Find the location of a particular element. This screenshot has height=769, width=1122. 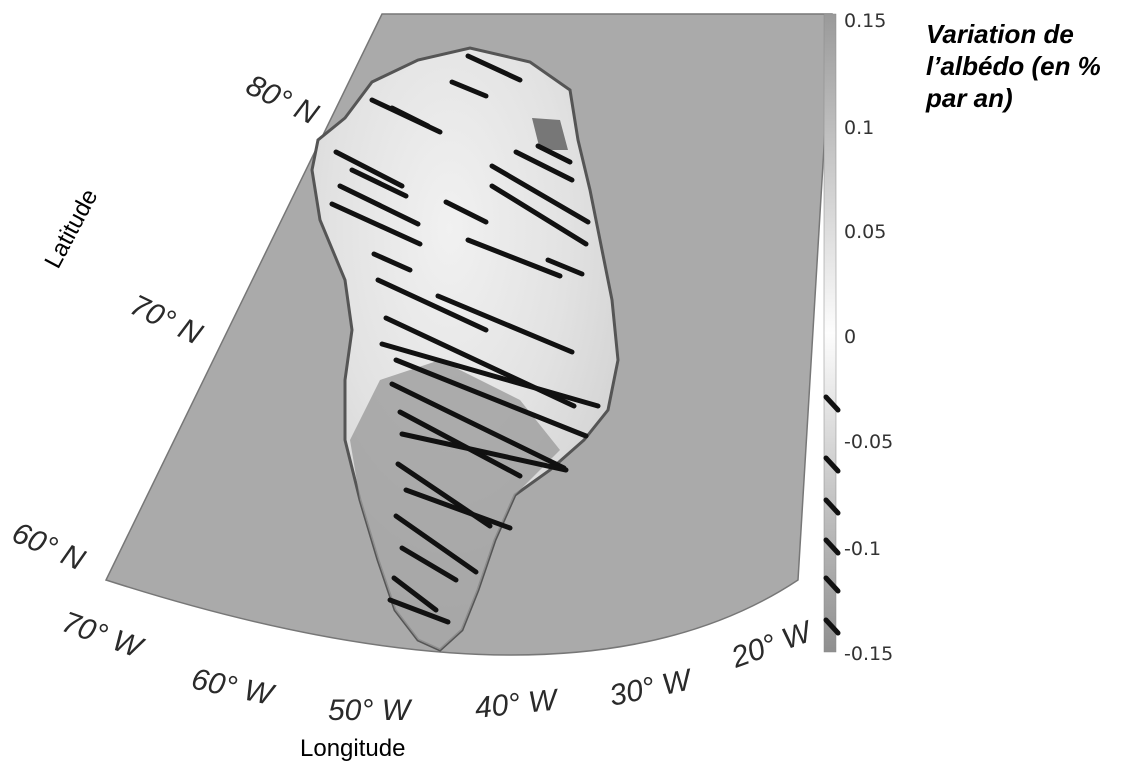

colorbar-tick-label: -0.15 is located at coordinates (868, 654).